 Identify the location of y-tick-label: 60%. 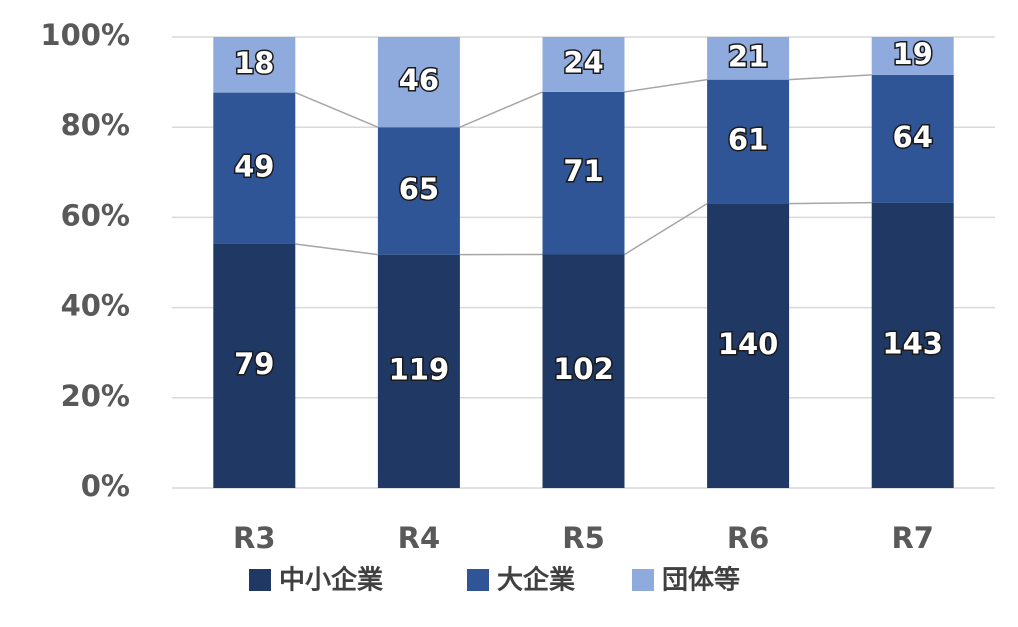
(95, 215).